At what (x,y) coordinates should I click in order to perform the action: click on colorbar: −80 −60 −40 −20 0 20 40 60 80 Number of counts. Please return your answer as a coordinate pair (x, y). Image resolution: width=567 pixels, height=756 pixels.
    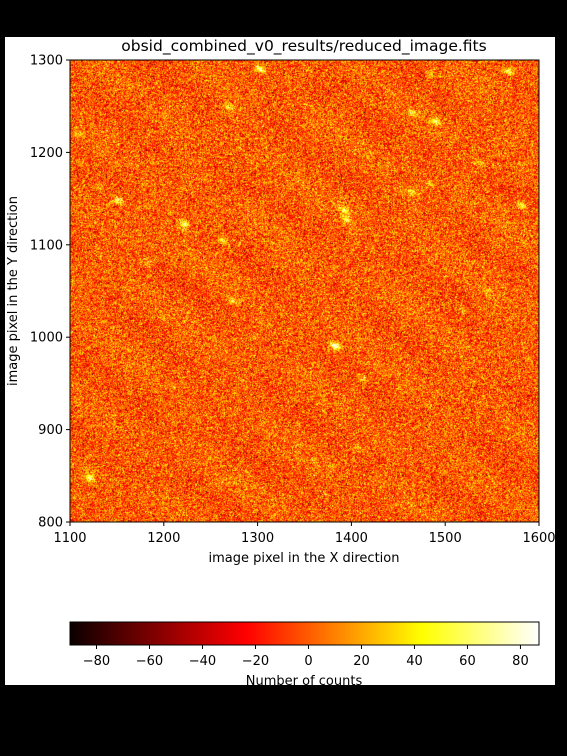
    Looking at the image, I should click on (304, 653).